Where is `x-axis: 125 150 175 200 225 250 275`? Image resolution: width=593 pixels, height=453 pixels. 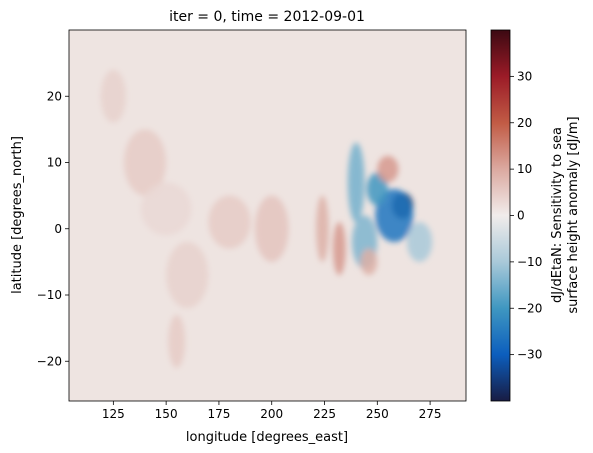 x-axis: 125 150 175 200 225 250 275 is located at coordinates (272, 411).